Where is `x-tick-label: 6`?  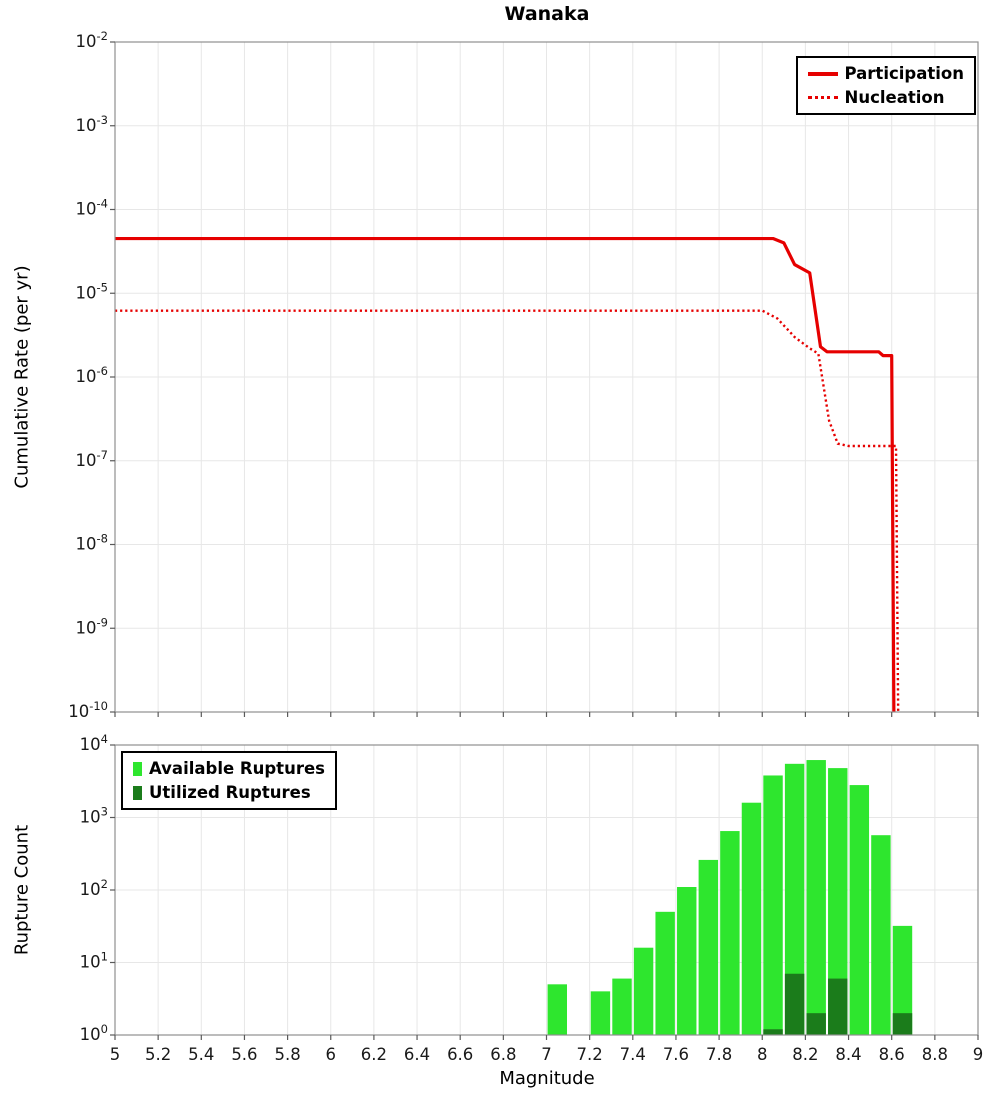 x-tick-label: 6 is located at coordinates (331, 1054).